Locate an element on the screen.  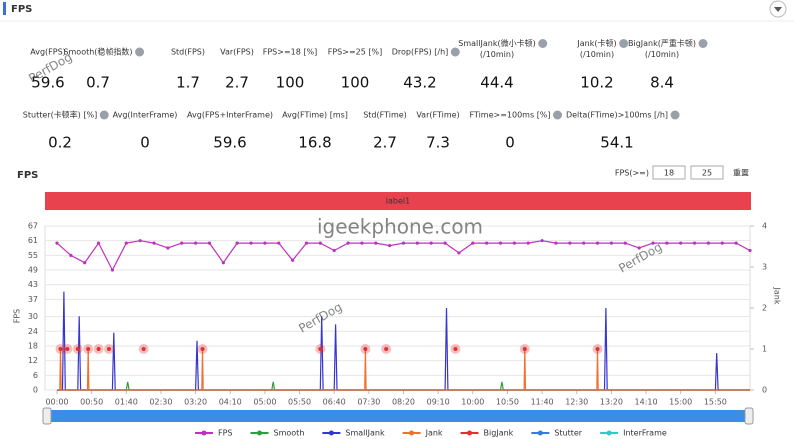
stat-value: 100 is located at coordinates (355, 83).